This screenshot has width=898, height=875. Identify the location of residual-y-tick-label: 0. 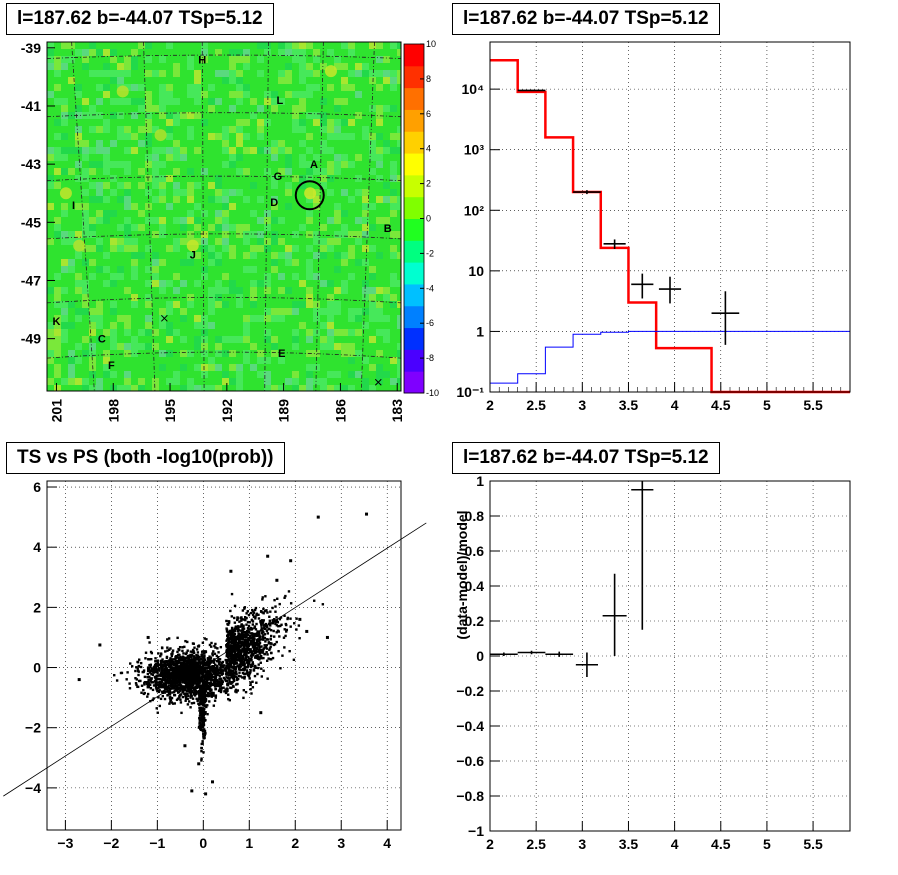
(480, 656).